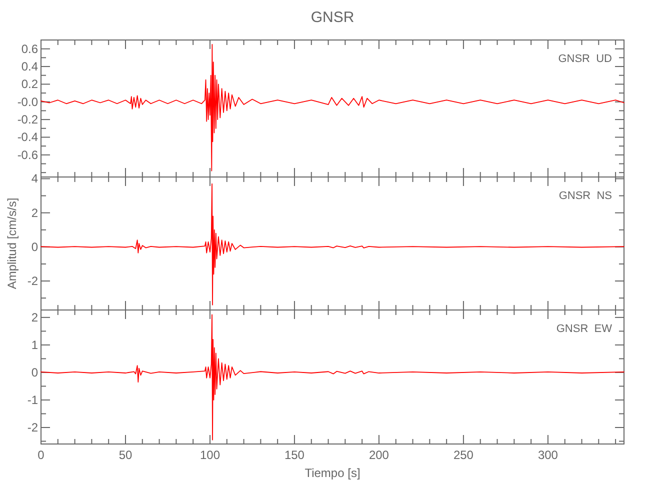 This screenshot has height=500, width=650. What do you see at coordinates (12, 244) in the screenshot?
I see `y-axis-title: Amplitud [cm/s/s]` at bounding box center [12, 244].